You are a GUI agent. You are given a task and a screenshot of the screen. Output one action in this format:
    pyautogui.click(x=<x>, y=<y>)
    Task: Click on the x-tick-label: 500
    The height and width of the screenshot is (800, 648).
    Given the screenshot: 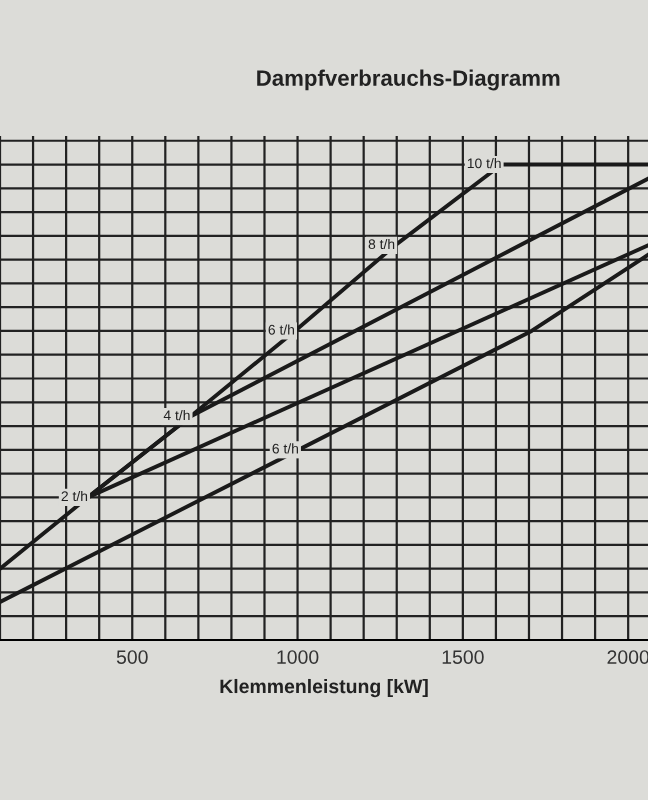 What is the action you would take?
    pyautogui.click(x=132, y=657)
    